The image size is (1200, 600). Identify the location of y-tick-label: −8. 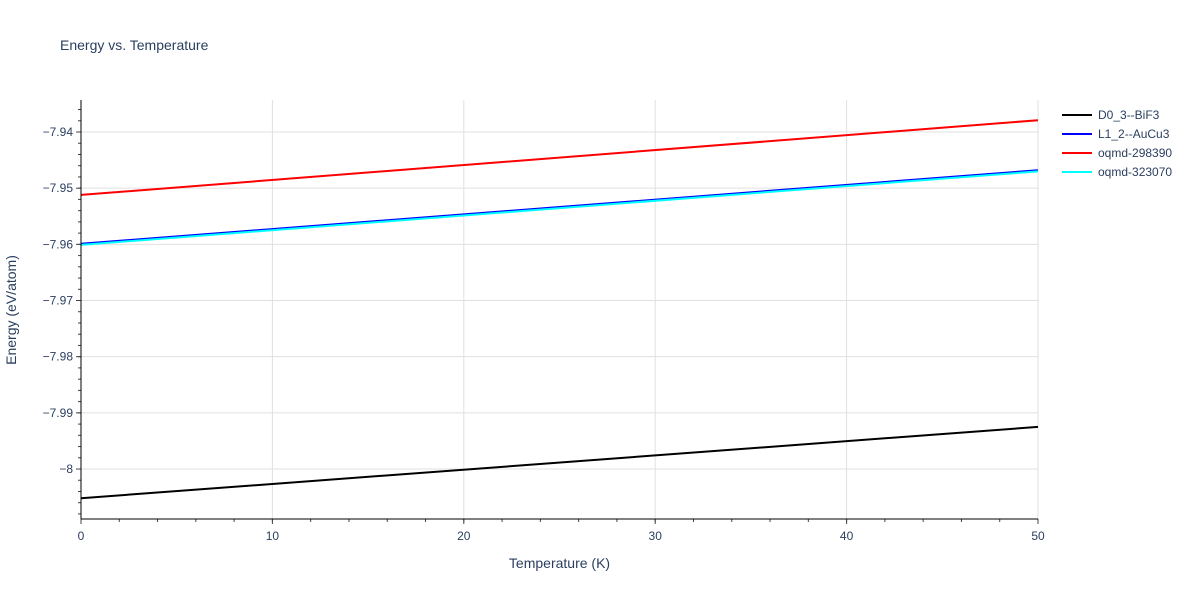
(66, 469).